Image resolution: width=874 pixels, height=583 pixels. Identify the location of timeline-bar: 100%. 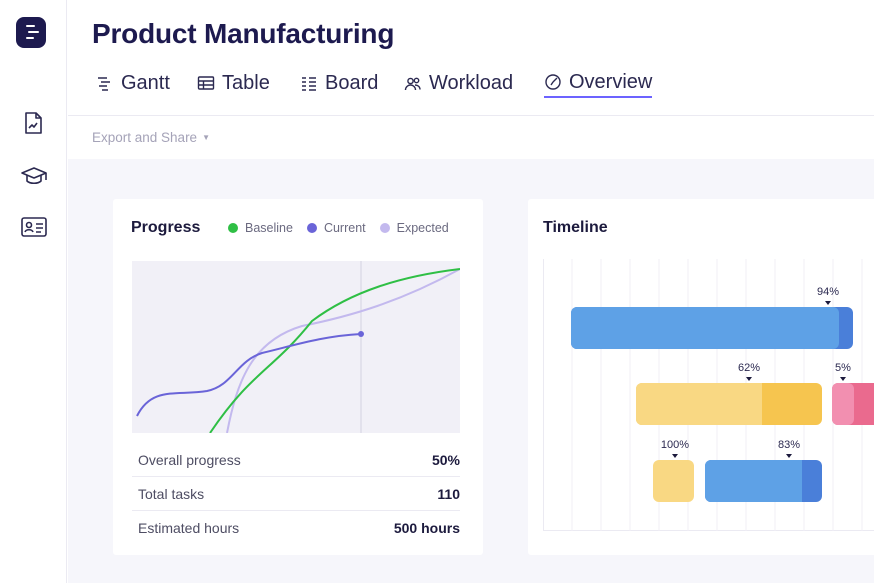
(673, 470).